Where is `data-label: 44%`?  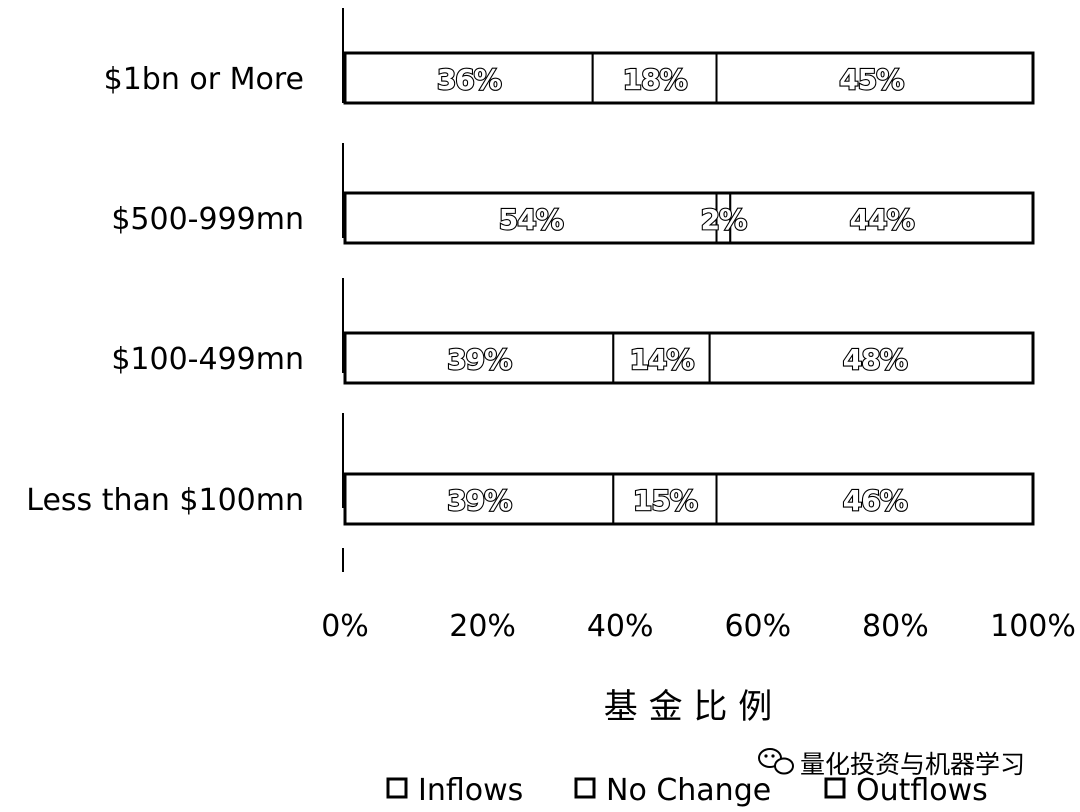
data-label: 44% is located at coordinates (882, 219).